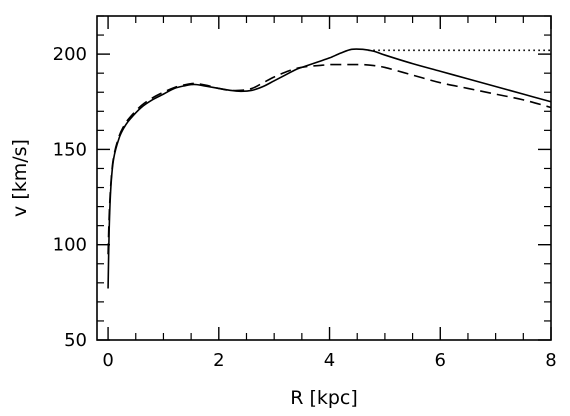  What do you see at coordinates (70, 149) in the screenshot?
I see `y-tick-label: 150` at bounding box center [70, 149].